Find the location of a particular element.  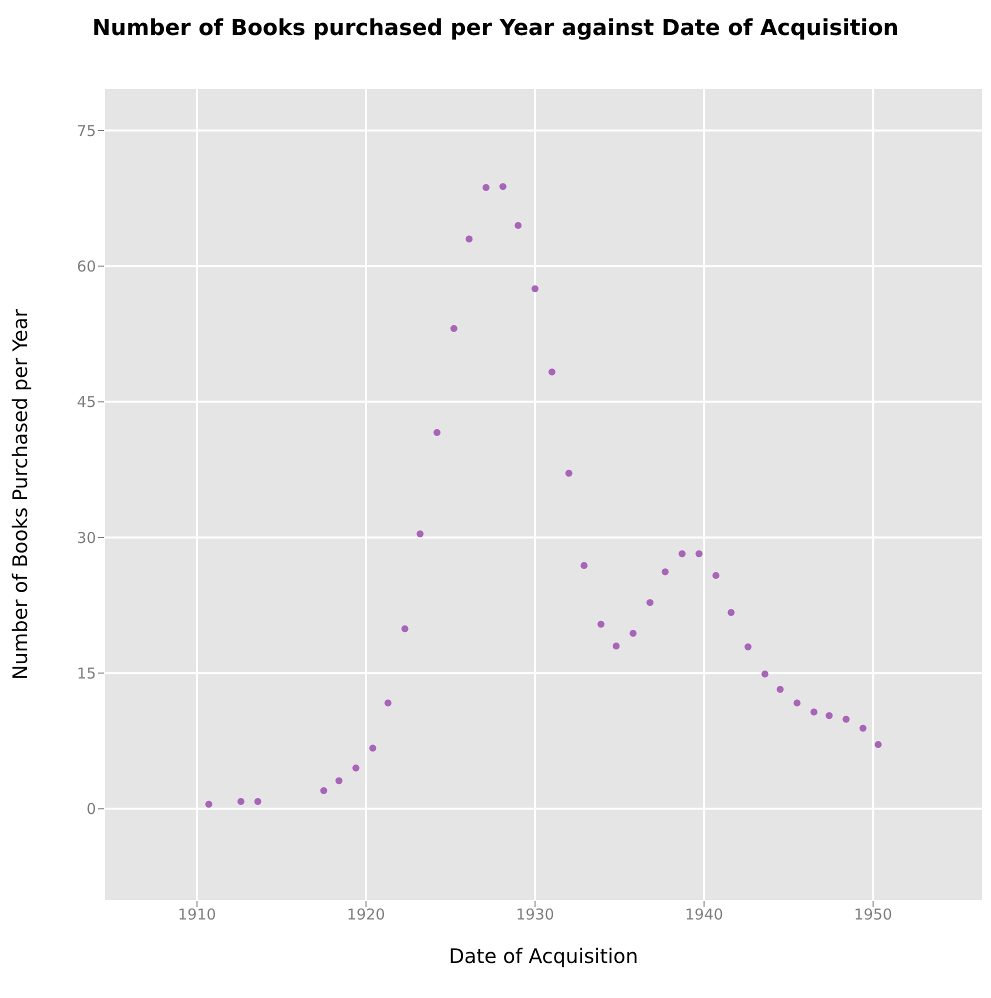

x-tick-label: 1940 is located at coordinates (704, 915).